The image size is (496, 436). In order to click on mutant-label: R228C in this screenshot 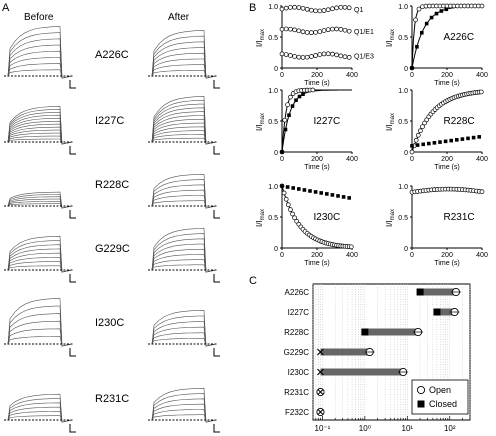, I will do `click(112, 185)`.